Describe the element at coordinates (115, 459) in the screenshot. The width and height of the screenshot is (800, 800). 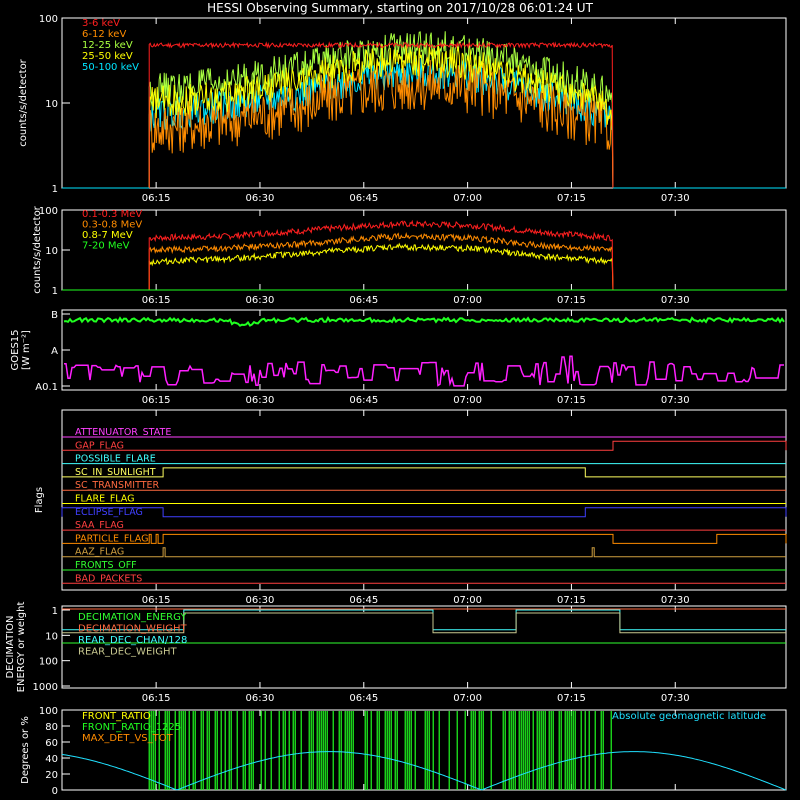
I see `flag-label: POSSIBLE_FLARE` at that location.